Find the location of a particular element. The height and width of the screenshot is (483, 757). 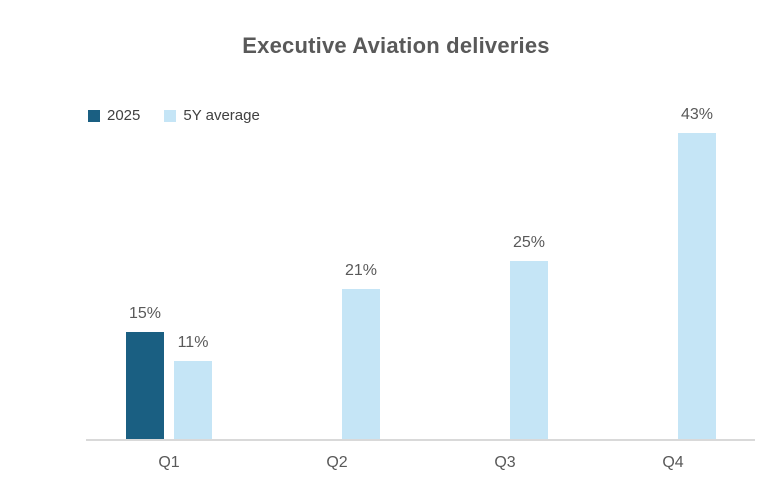

x-axis-label-q3: Q3 is located at coordinates (505, 462).